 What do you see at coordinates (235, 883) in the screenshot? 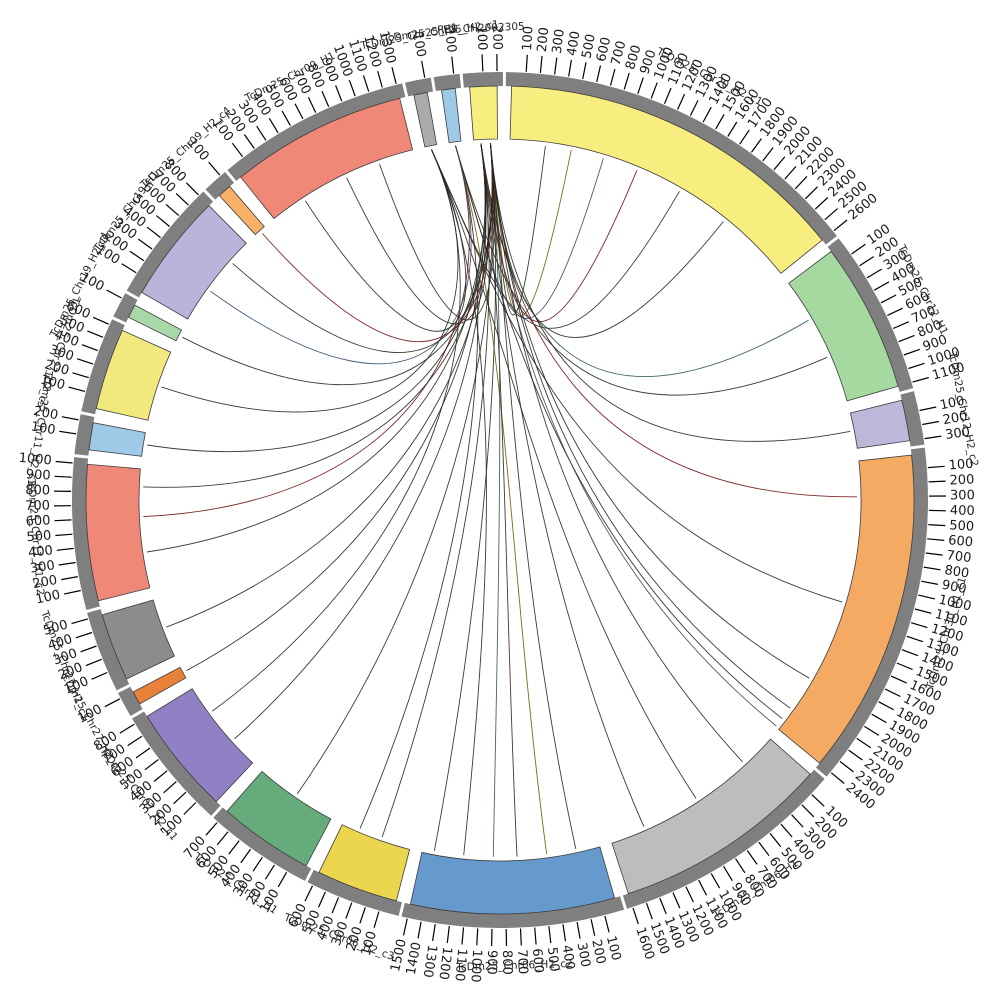
I see `segment-name-TcDm25_Chr01_H1: TcDm25_Chr01_H1` at bounding box center [235, 883].